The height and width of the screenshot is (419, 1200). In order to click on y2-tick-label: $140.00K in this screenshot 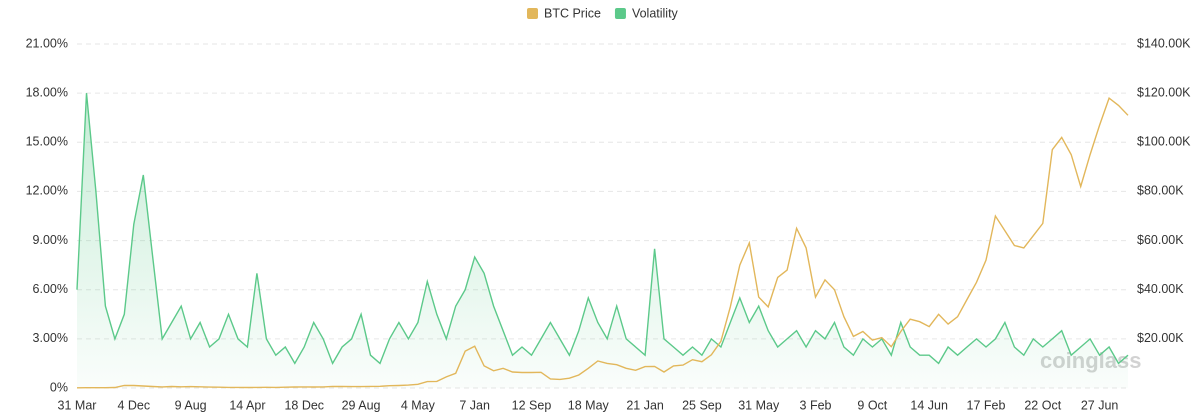, I will do `click(1164, 43)`.